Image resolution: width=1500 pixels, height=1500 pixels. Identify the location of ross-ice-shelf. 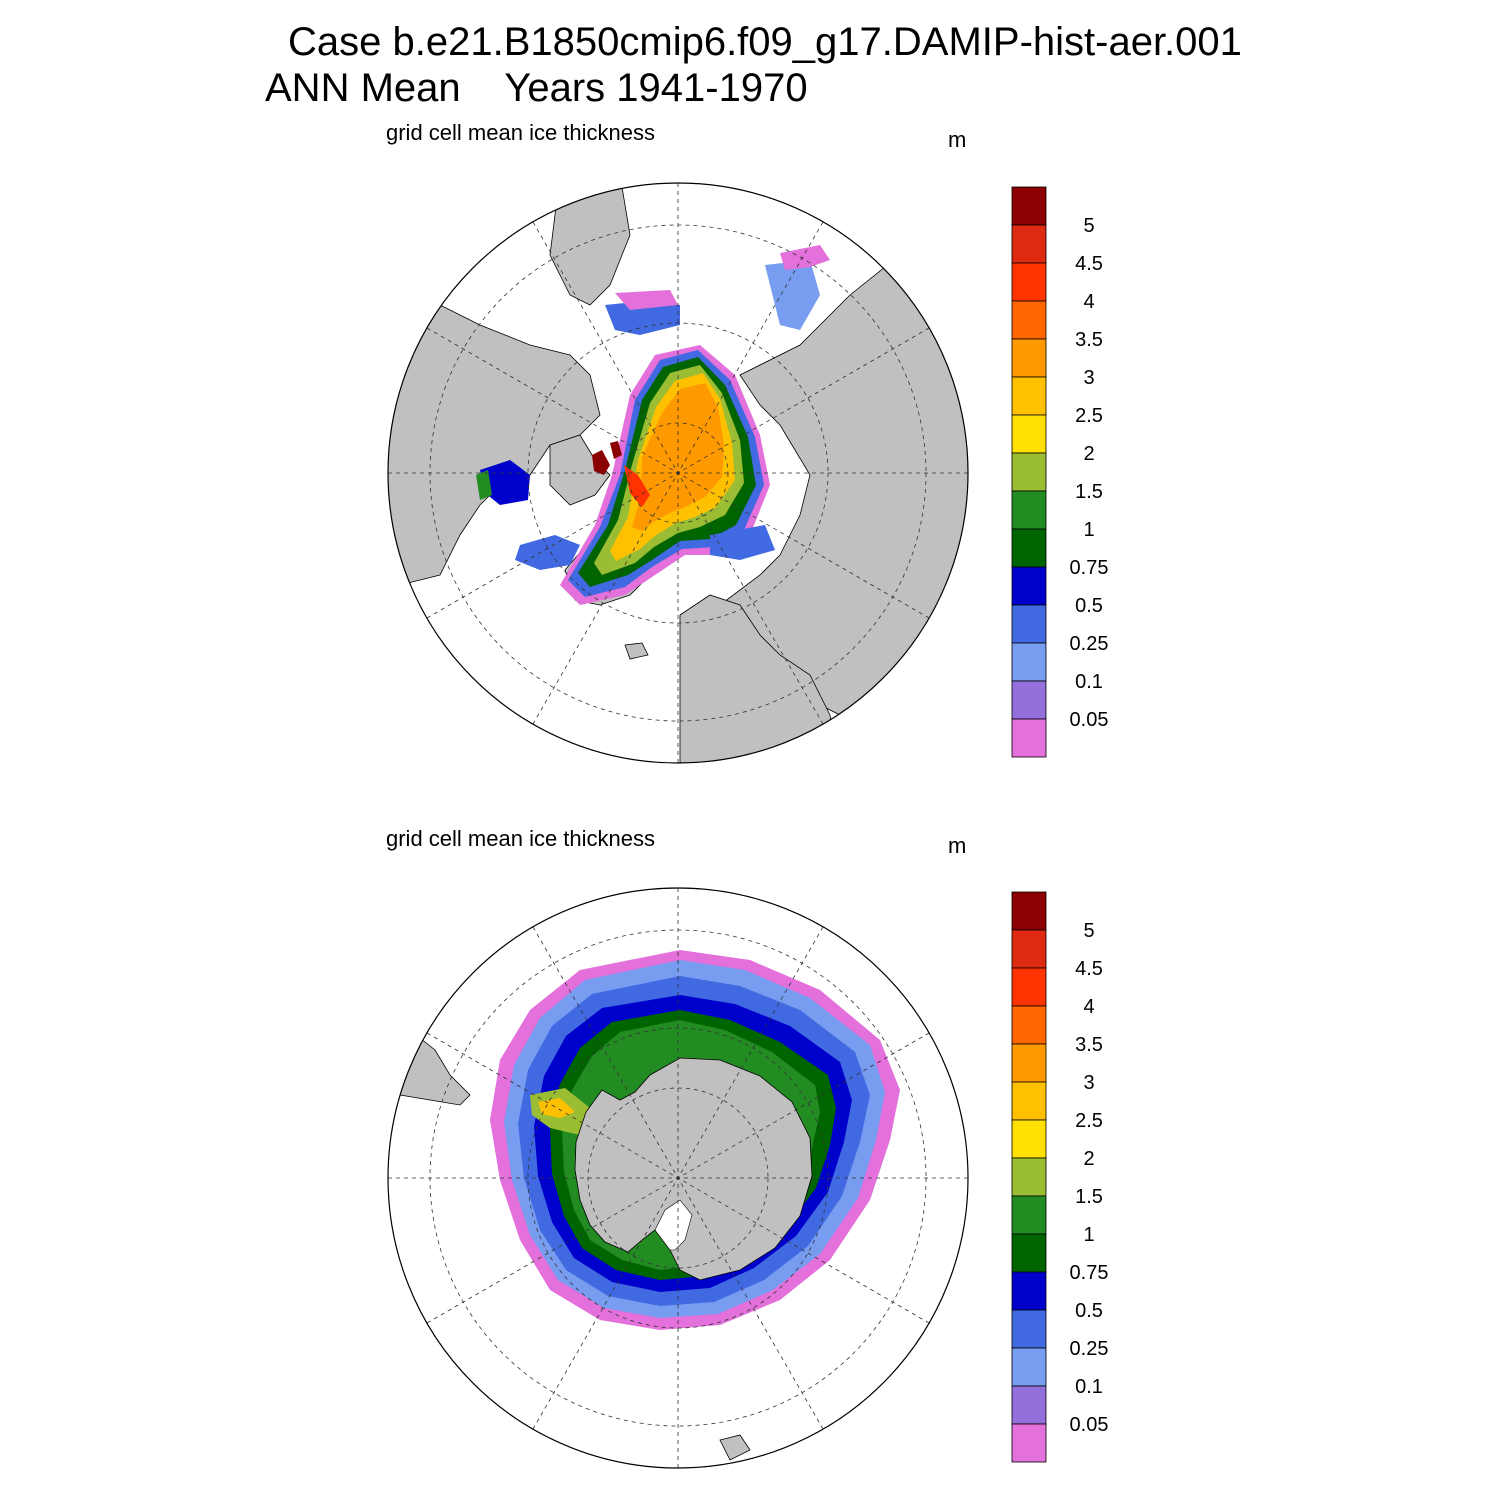
(673, 1225).